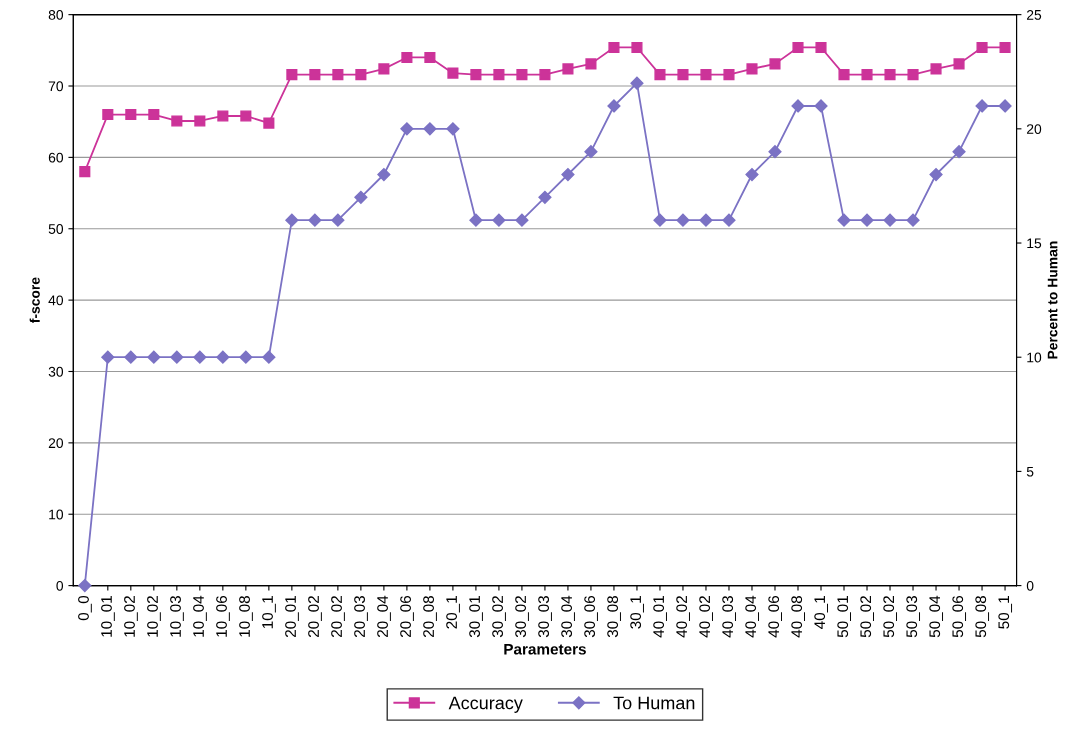 The image size is (1078, 732). What do you see at coordinates (545, 649) in the screenshot?
I see `x-axis-title: Parameters` at bounding box center [545, 649].